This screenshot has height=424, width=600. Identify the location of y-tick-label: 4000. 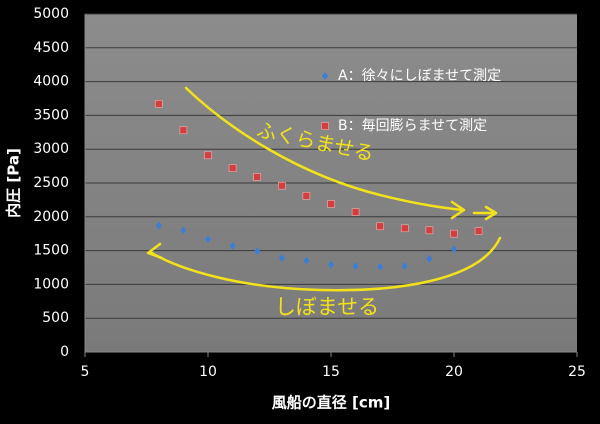
(51, 82).